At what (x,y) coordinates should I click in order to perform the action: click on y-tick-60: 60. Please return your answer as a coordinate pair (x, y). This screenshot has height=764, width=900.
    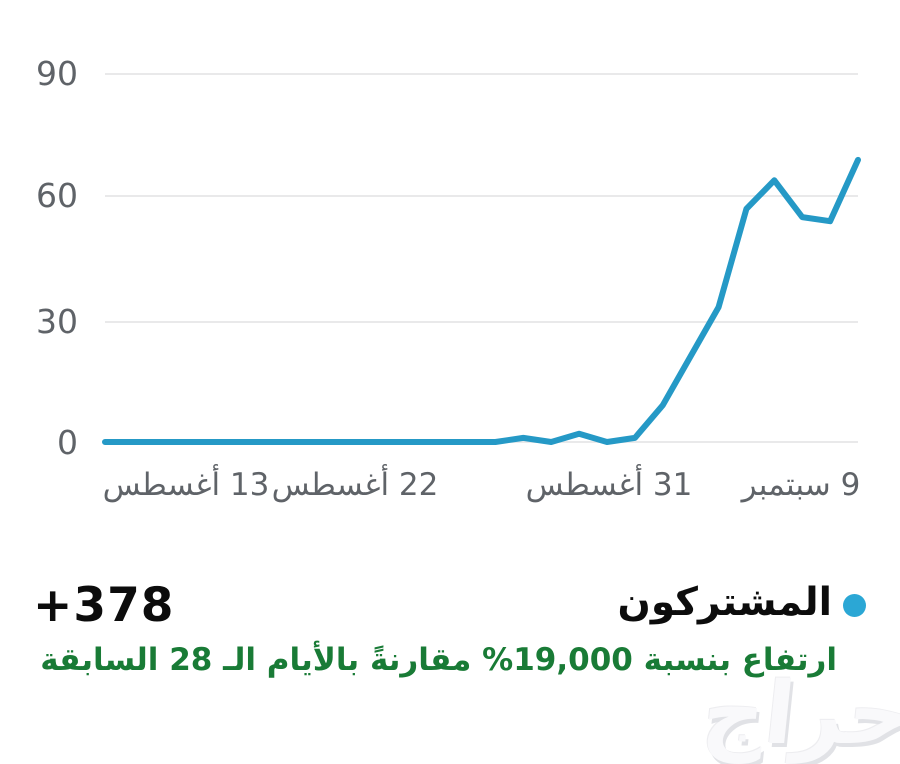
    Looking at the image, I should click on (57, 195).